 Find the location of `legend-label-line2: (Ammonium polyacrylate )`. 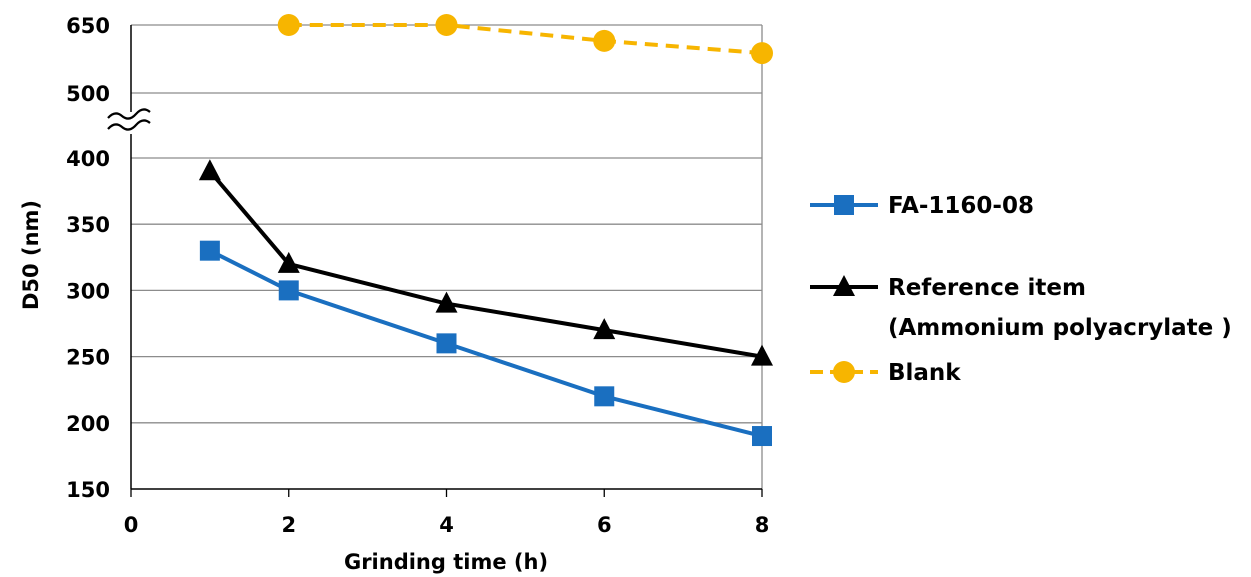

legend-label-line2: (Ammonium polyacrylate ) is located at coordinates (1060, 328).